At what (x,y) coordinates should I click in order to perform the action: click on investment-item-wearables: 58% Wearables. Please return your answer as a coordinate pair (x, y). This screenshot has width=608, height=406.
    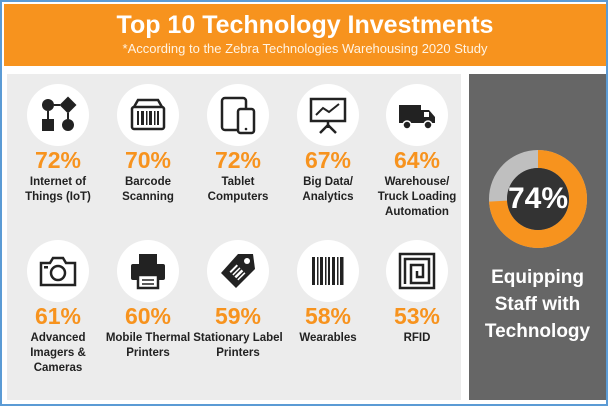
    Looking at the image, I should click on (328, 293).